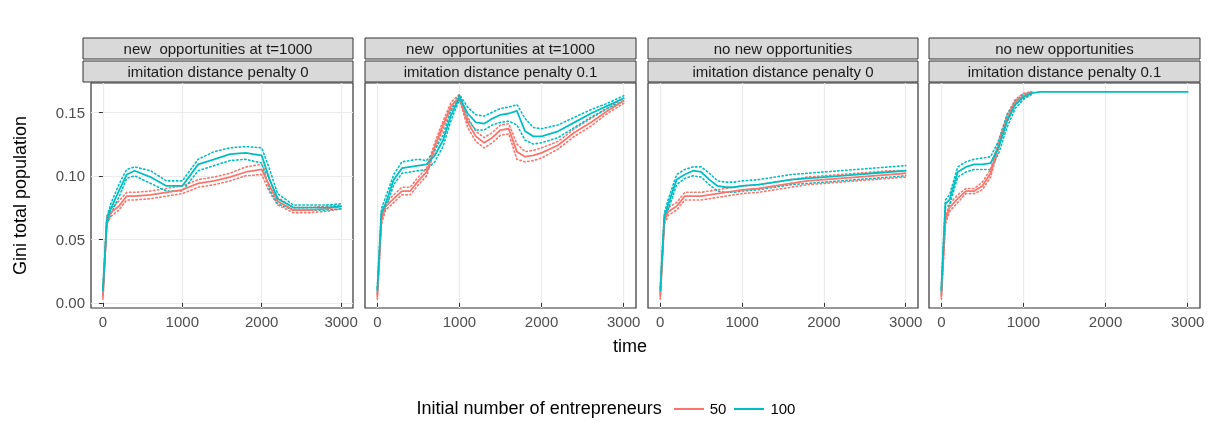 The image size is (1212, 423). I want to click on y-tick-label: 0.10, so click(70, 176).